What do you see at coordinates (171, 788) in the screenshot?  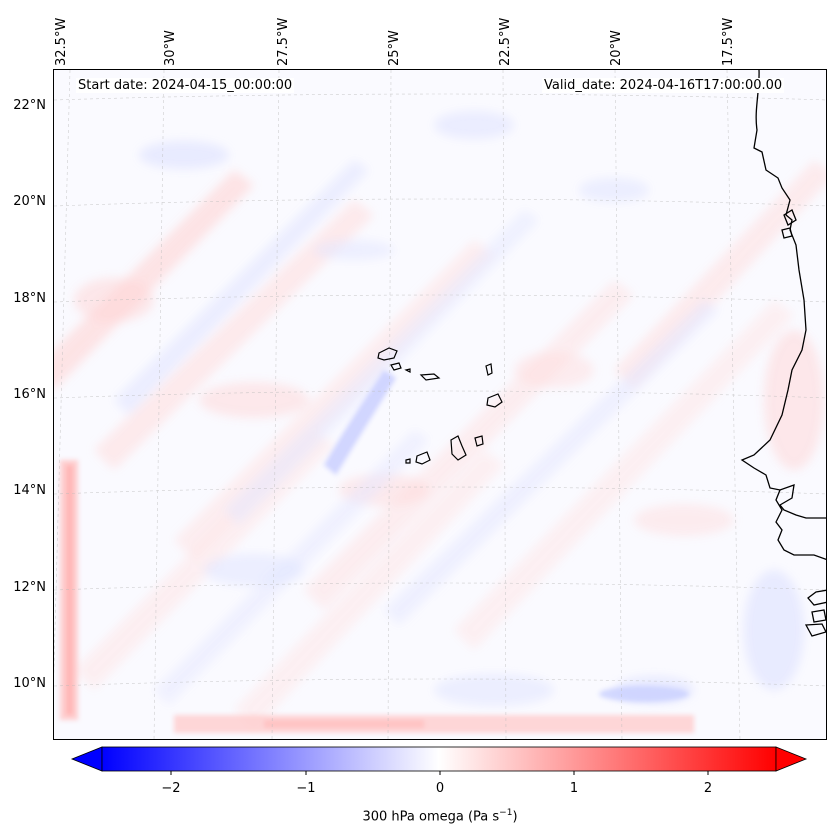 I see `colorbar-tick-neg2: −2` at bounding box center [171, 788].